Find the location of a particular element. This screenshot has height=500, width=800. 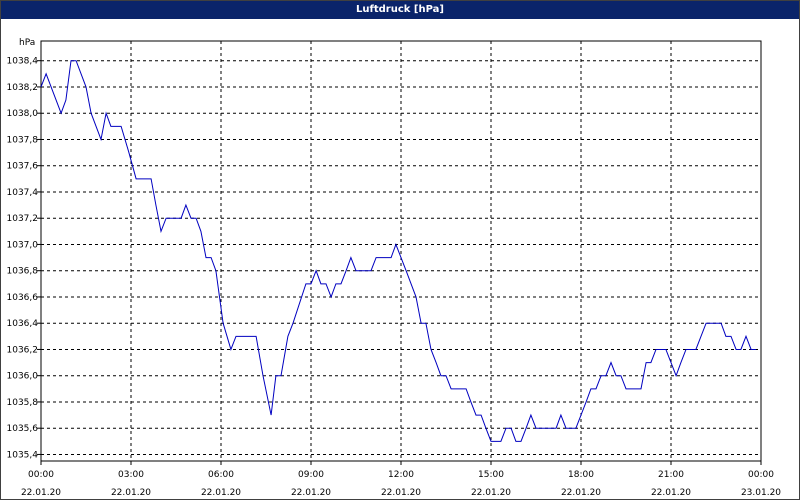

y-tick-label: 1038,4 is located at coordinates (23, 62).